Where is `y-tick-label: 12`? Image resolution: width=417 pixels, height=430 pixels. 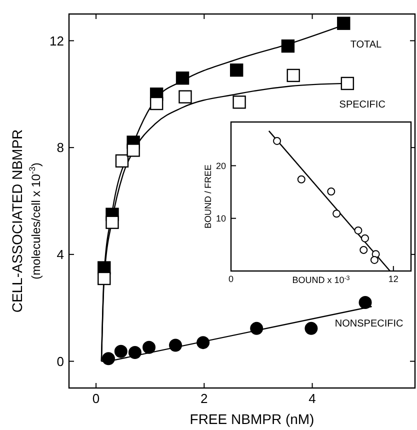
y-tick-label: 12 is located at coordinates (57, 40).